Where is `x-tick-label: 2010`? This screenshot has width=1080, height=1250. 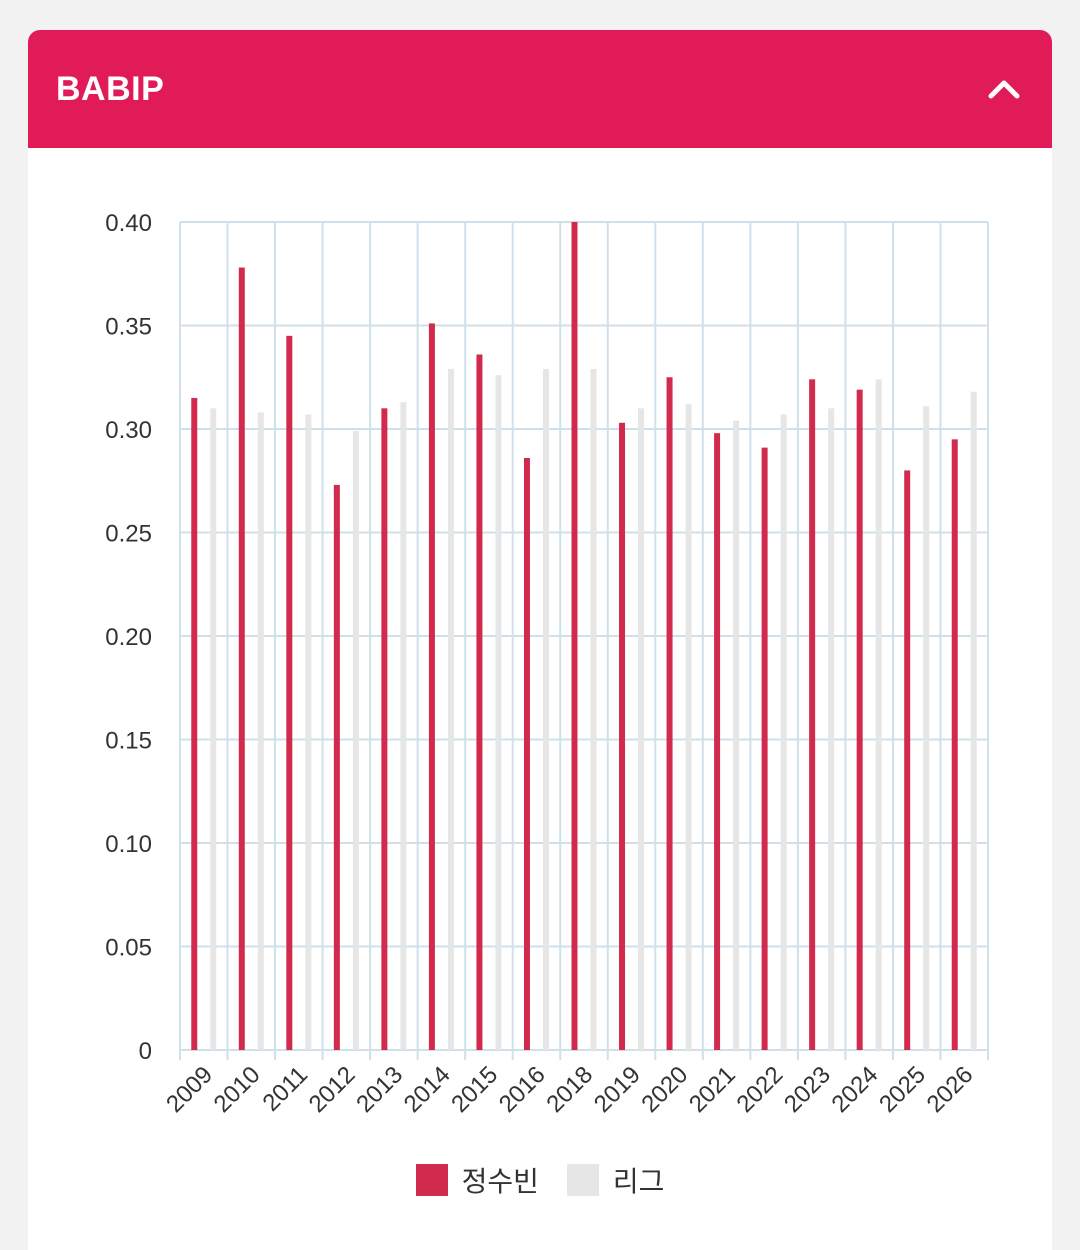 x-tick-label: 2010 is located at coordinates (237, 1089).